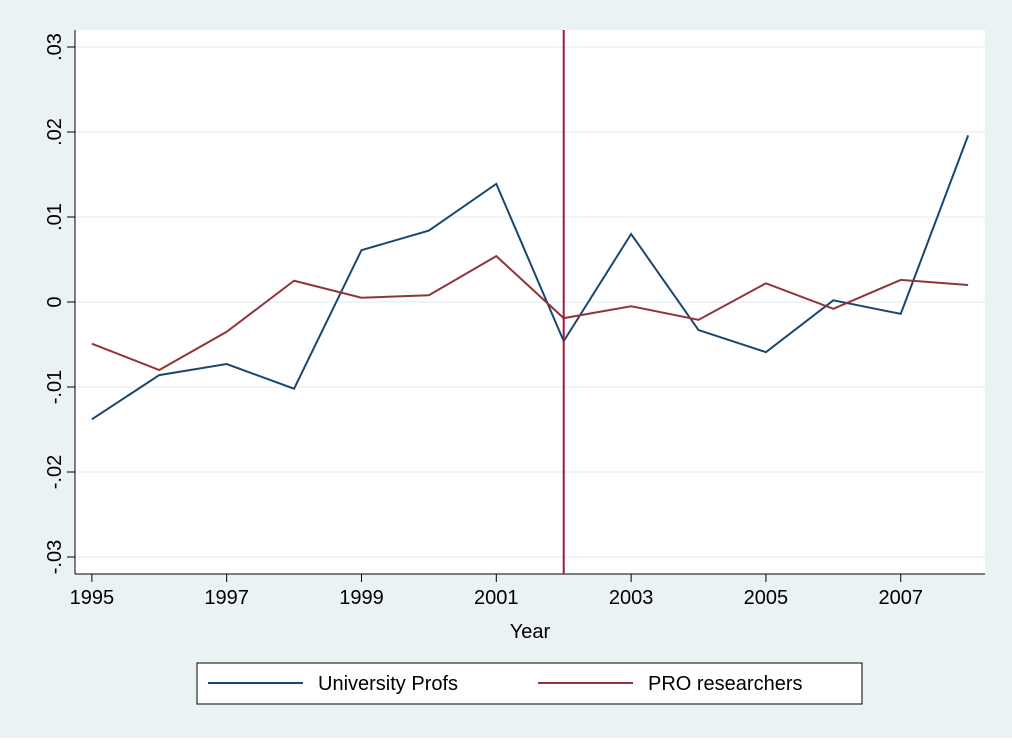 This screenshot has width=1012, height=743. What do you see at coordinates (361, 598) in the screenshot?
I see `x-tick-label: 1999` at bounding box center [361, 598].